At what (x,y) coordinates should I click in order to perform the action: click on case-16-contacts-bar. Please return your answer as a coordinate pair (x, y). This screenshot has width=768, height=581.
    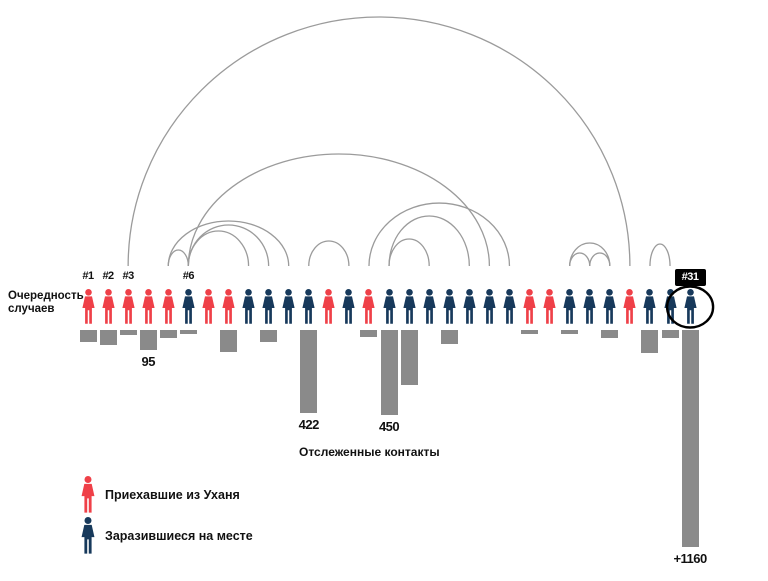
    Looking at the image, I should click on (389, 372).